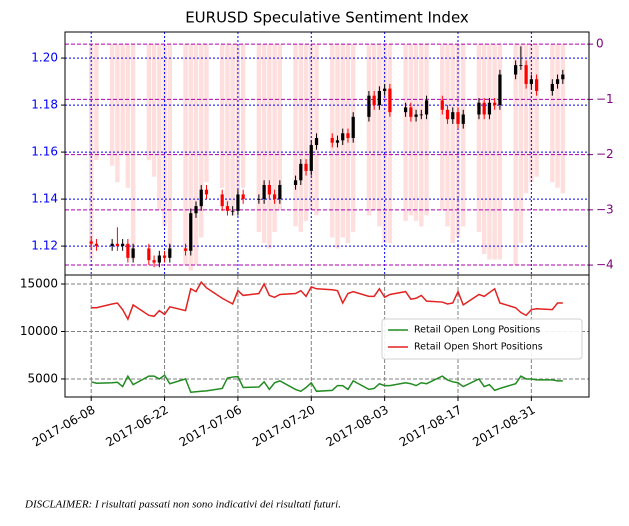 This screenshot has width=629, height=526. What do you see at coordinates (605, 154) in the screenshot?
I see `y2-tick-label: −2` at bounding box center [605, 154].